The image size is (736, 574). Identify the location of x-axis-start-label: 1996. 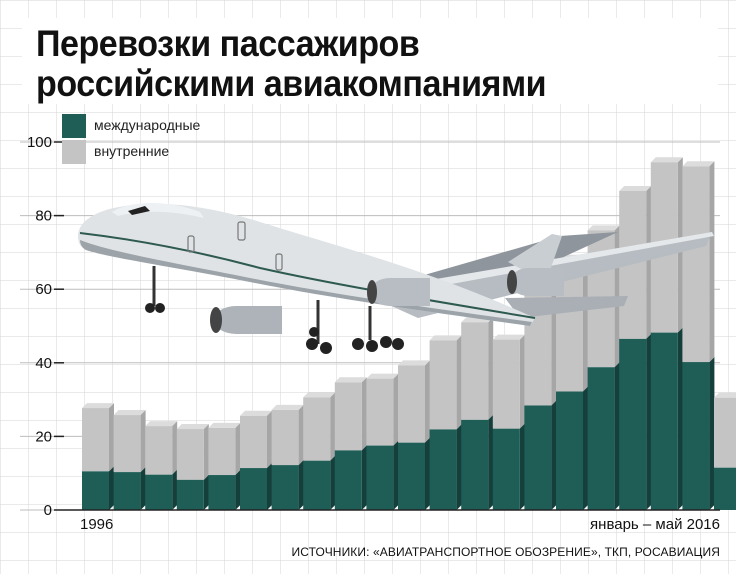
(97, 524).